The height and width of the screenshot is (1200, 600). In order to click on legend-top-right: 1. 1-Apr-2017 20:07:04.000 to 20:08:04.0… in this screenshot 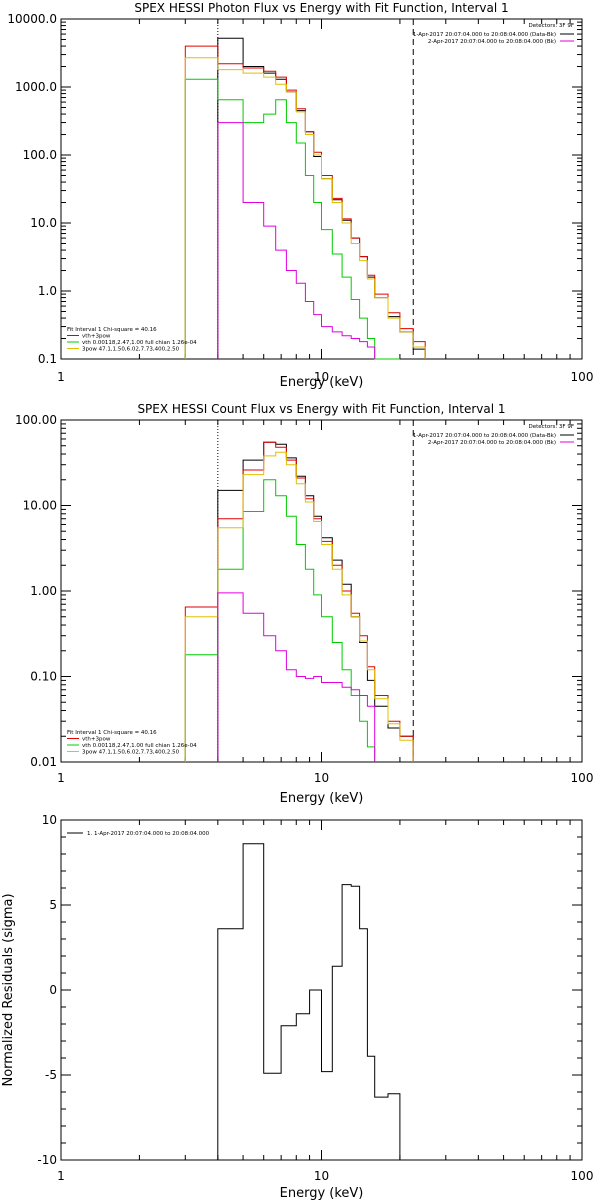, I will do `click(138, 834)`.